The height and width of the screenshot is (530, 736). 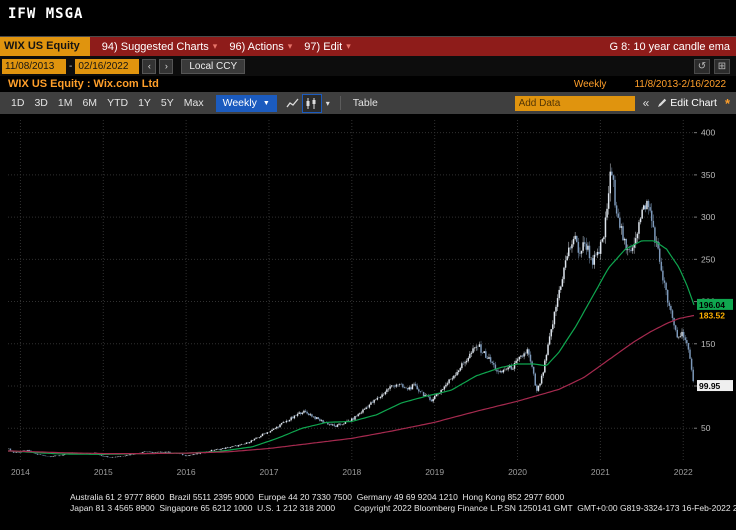 What do you see at coordinates (368, 18) in the screenshot?
I see `command-row: IFW MSGA` at bounding box center [368, 18].